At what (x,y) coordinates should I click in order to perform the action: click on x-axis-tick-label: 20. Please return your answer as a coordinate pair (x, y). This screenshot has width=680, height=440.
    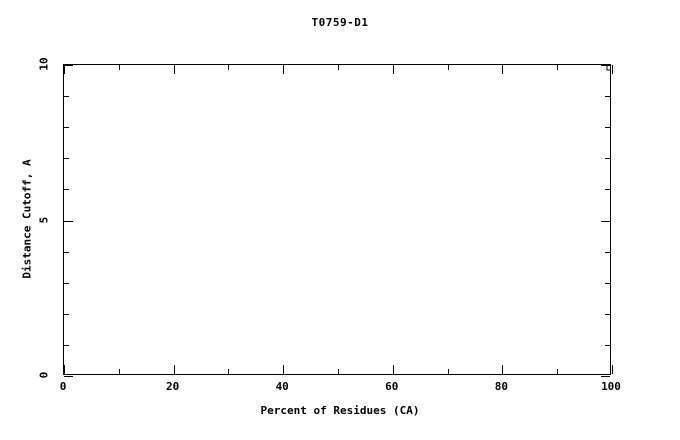
    Looking at the image, I should click on (172, 386).